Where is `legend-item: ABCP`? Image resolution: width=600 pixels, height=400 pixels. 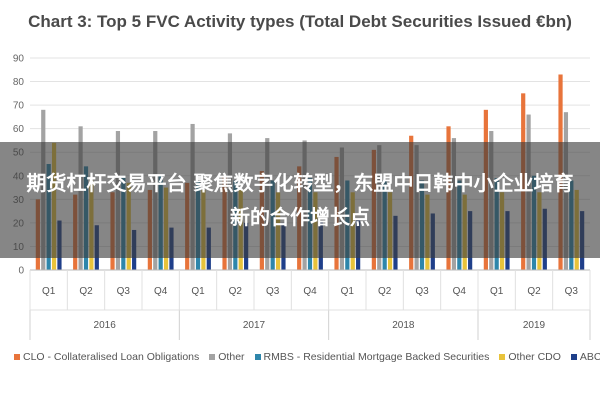
legend-item: ABCP is located at coordinates (585, 357).